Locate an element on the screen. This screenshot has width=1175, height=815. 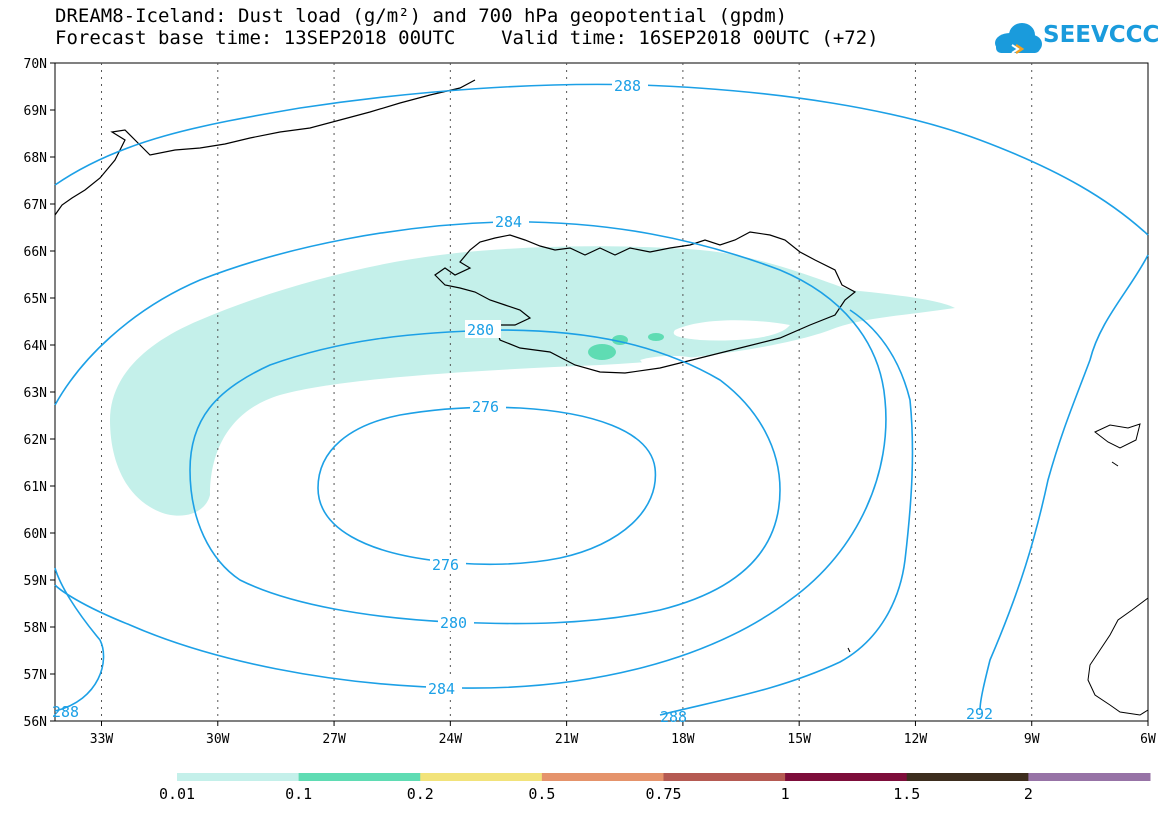
lat-label: 59N is located at coordinates (35, 581).